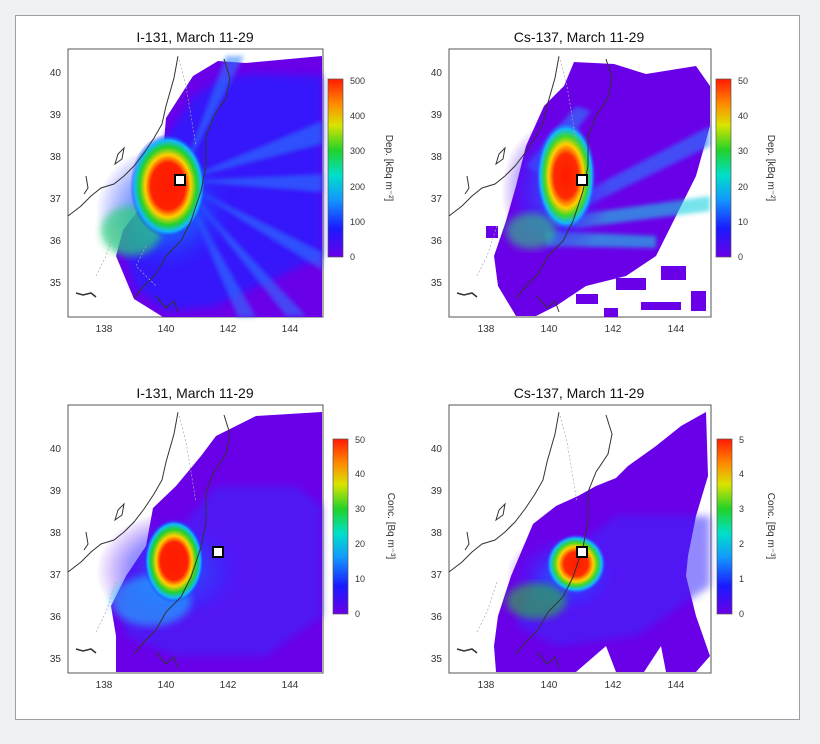 The width and height of the screenshot is (820, 744). Describe the element at coordinates (741, 440) in the screenshot. I see `colorbar-tick: 5` at that location.